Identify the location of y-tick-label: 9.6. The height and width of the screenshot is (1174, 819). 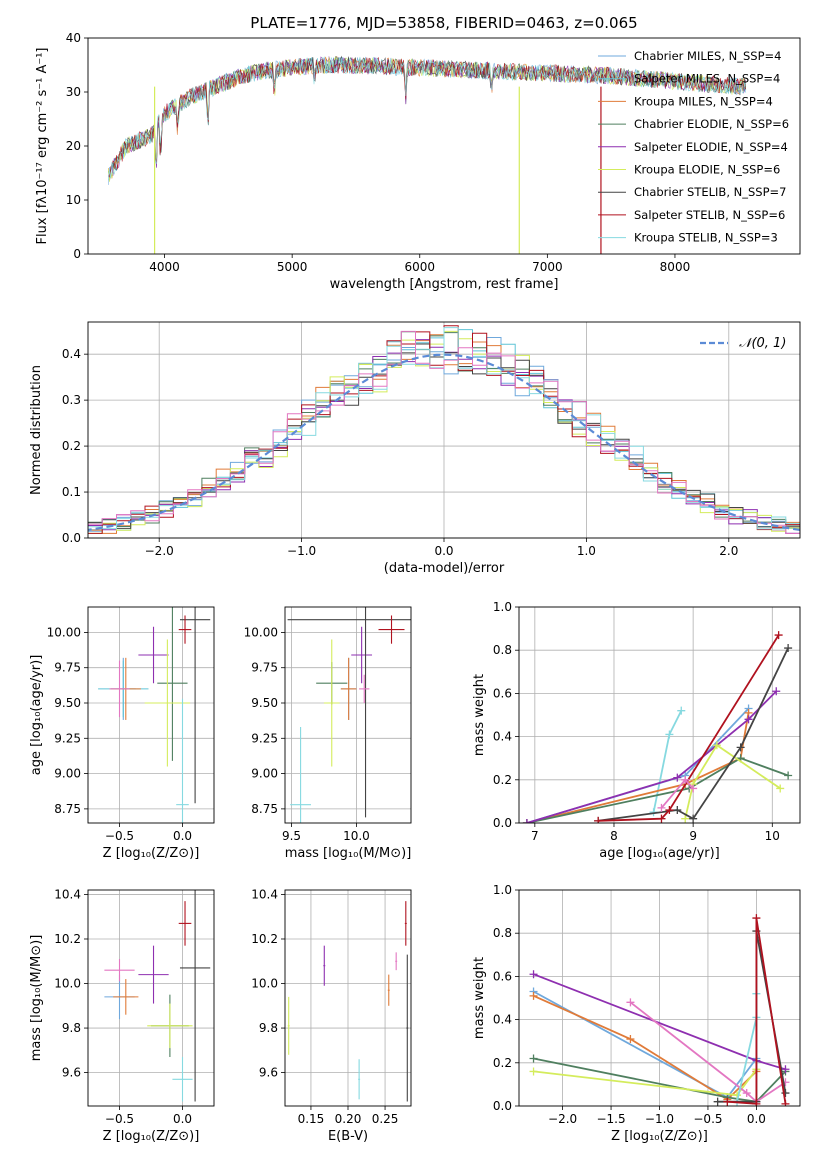
(268, 1073).